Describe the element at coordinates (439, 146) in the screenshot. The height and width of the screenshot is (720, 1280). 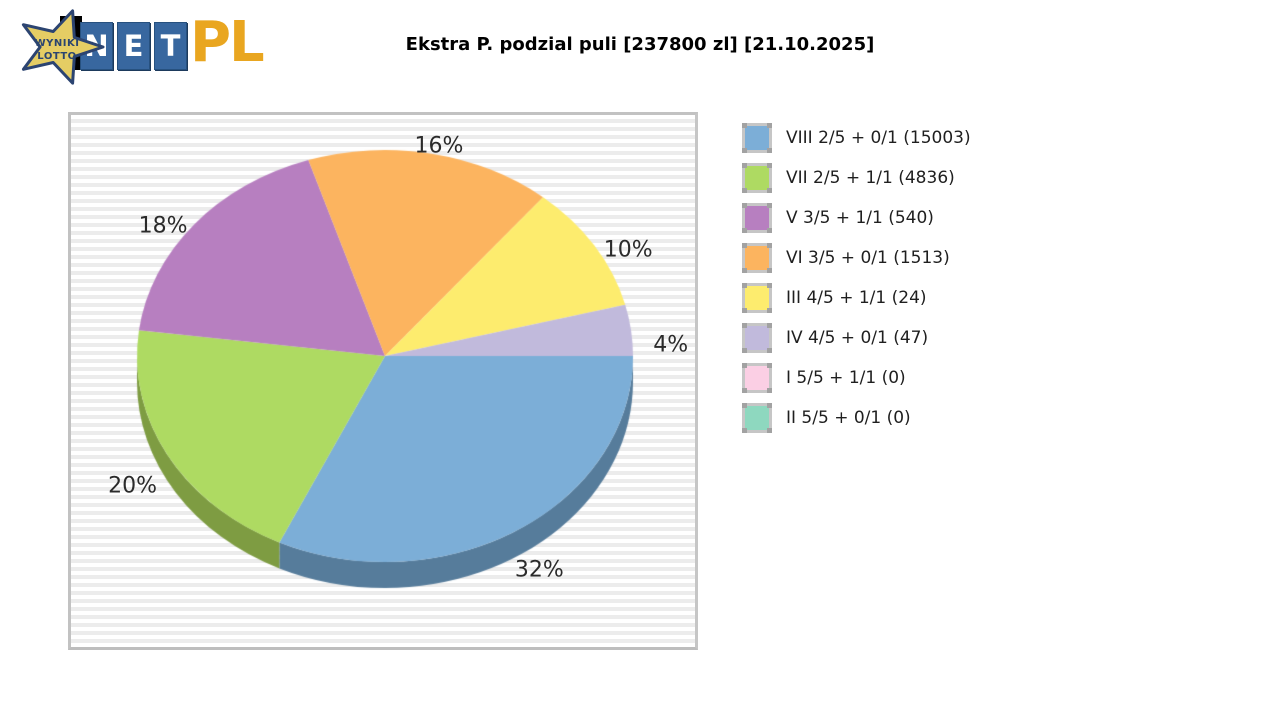
I see `pie-slice-percent-label: 16%` at that location.